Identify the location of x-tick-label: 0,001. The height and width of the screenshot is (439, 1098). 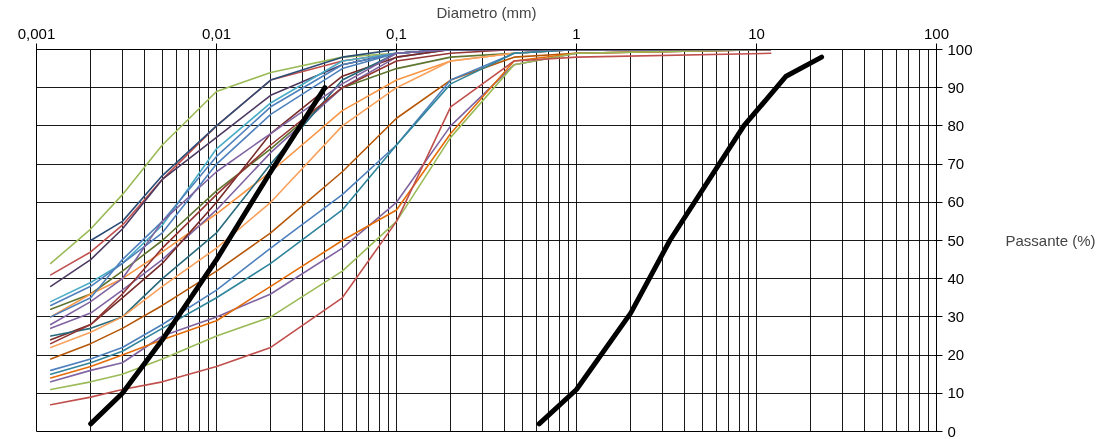
(36, 33).